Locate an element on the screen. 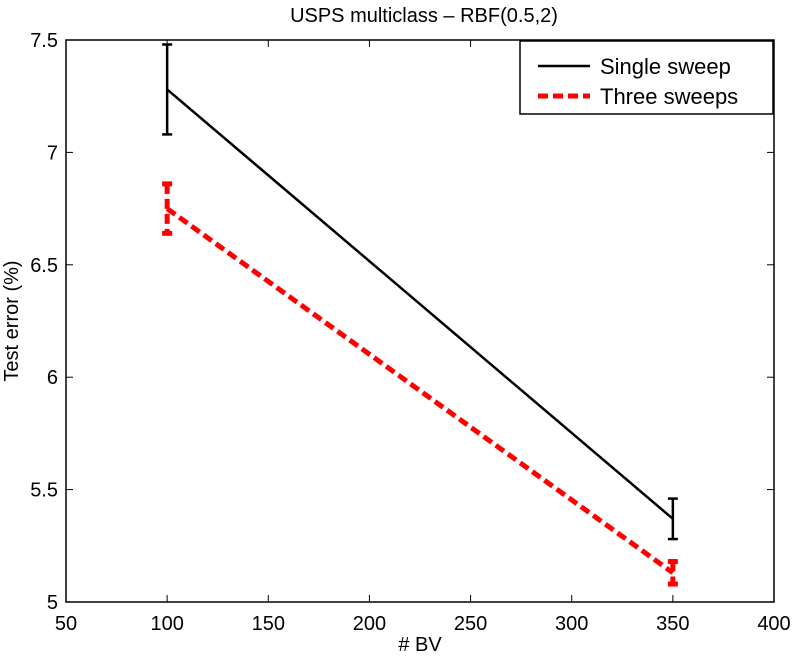 The image size is (800, 656). x-tick-label: 100 is located at coordinates (166, 624).